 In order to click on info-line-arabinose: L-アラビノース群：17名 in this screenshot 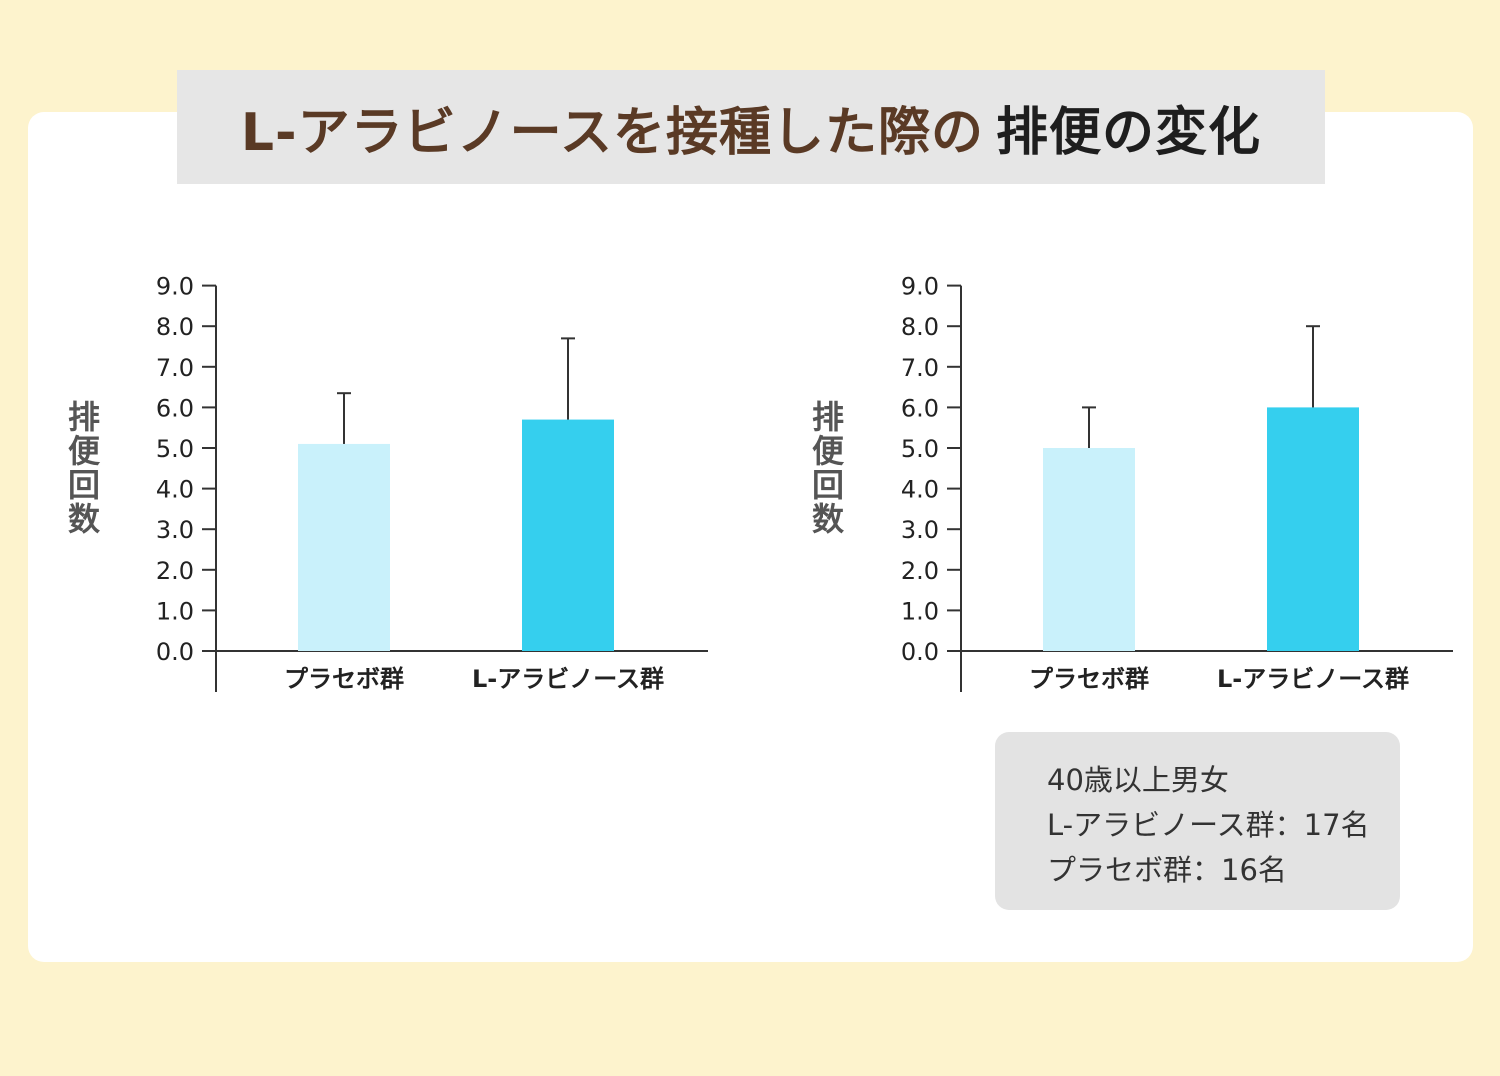, I will do `click(1208, 825)`.